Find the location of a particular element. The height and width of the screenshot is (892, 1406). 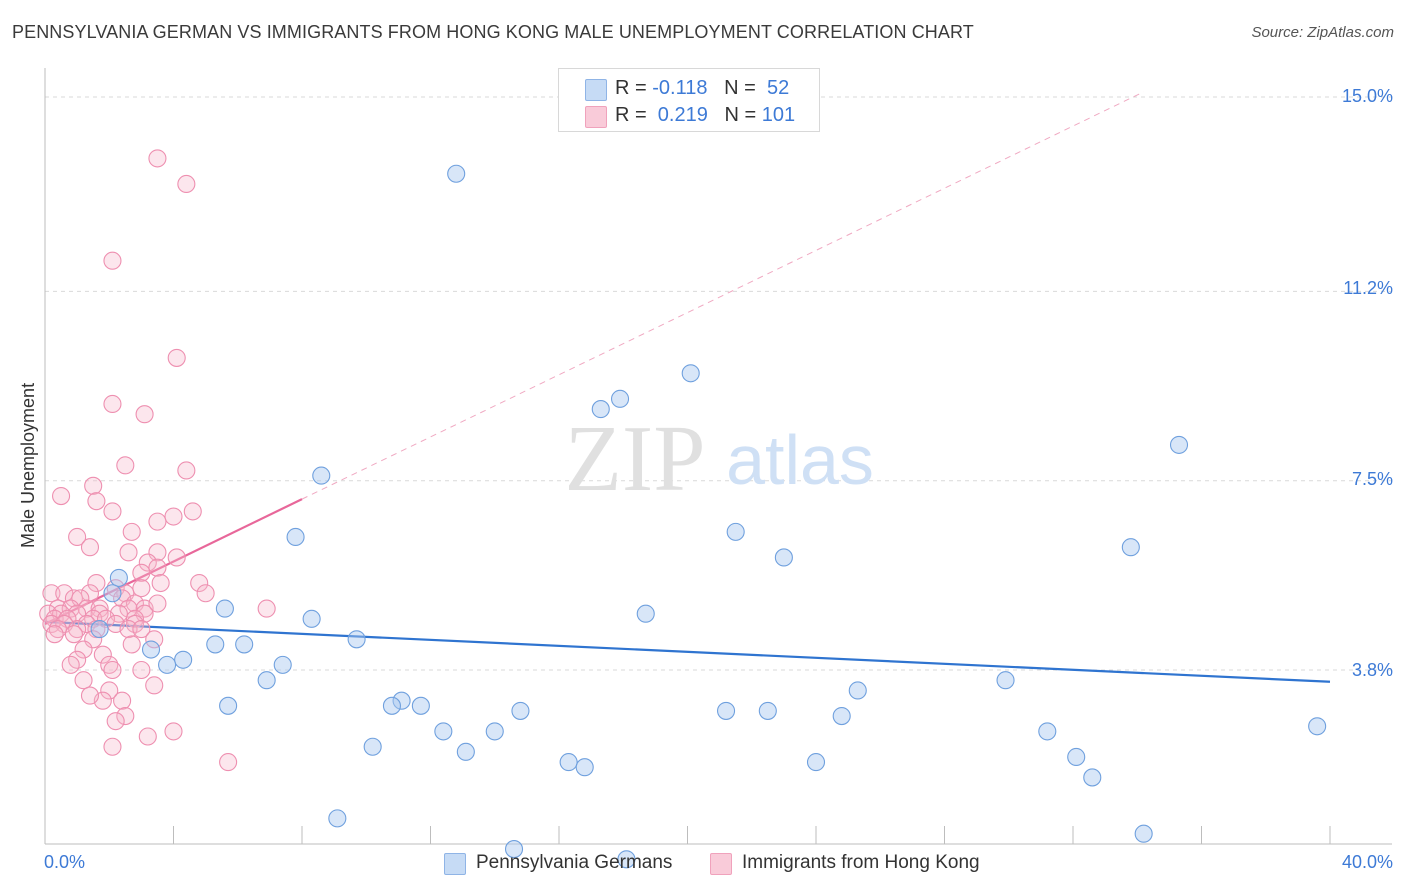

y-tick-label-3-8: 3.8% is located at coordinates (1372, 670).